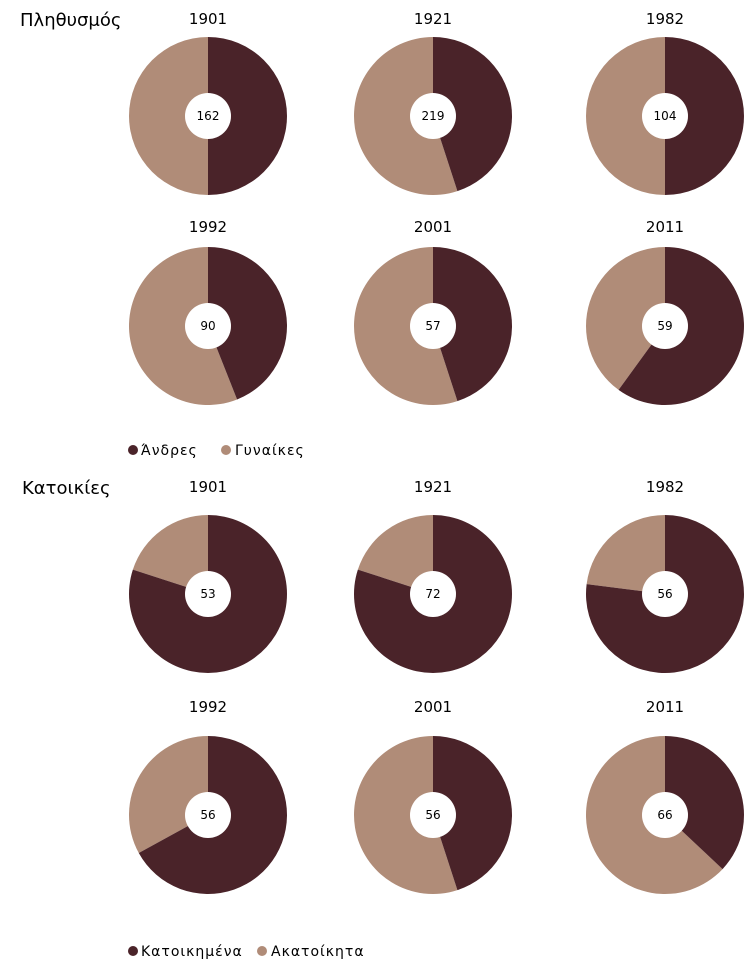 The height and width of the screenshot is (961, 747). I want to click on donut-chart: 1992 90, so click(208, 312).